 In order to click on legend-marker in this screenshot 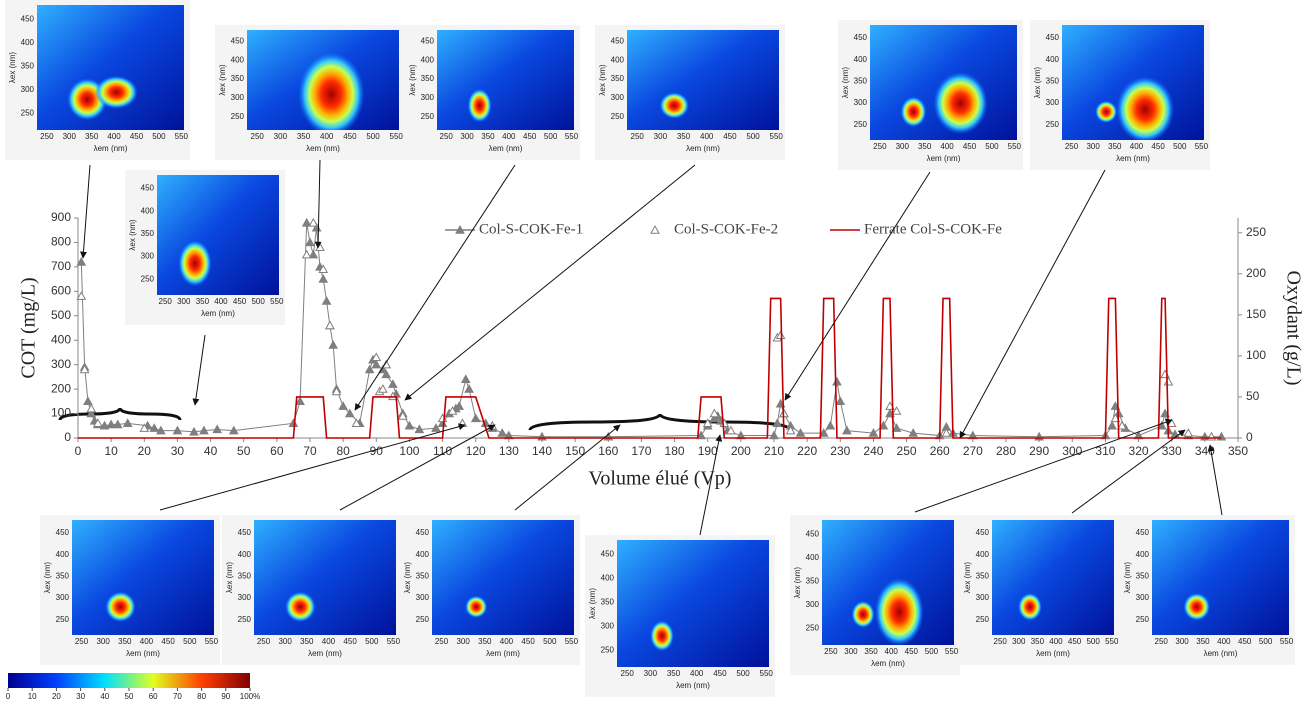, I will do `click(460, 229)`.